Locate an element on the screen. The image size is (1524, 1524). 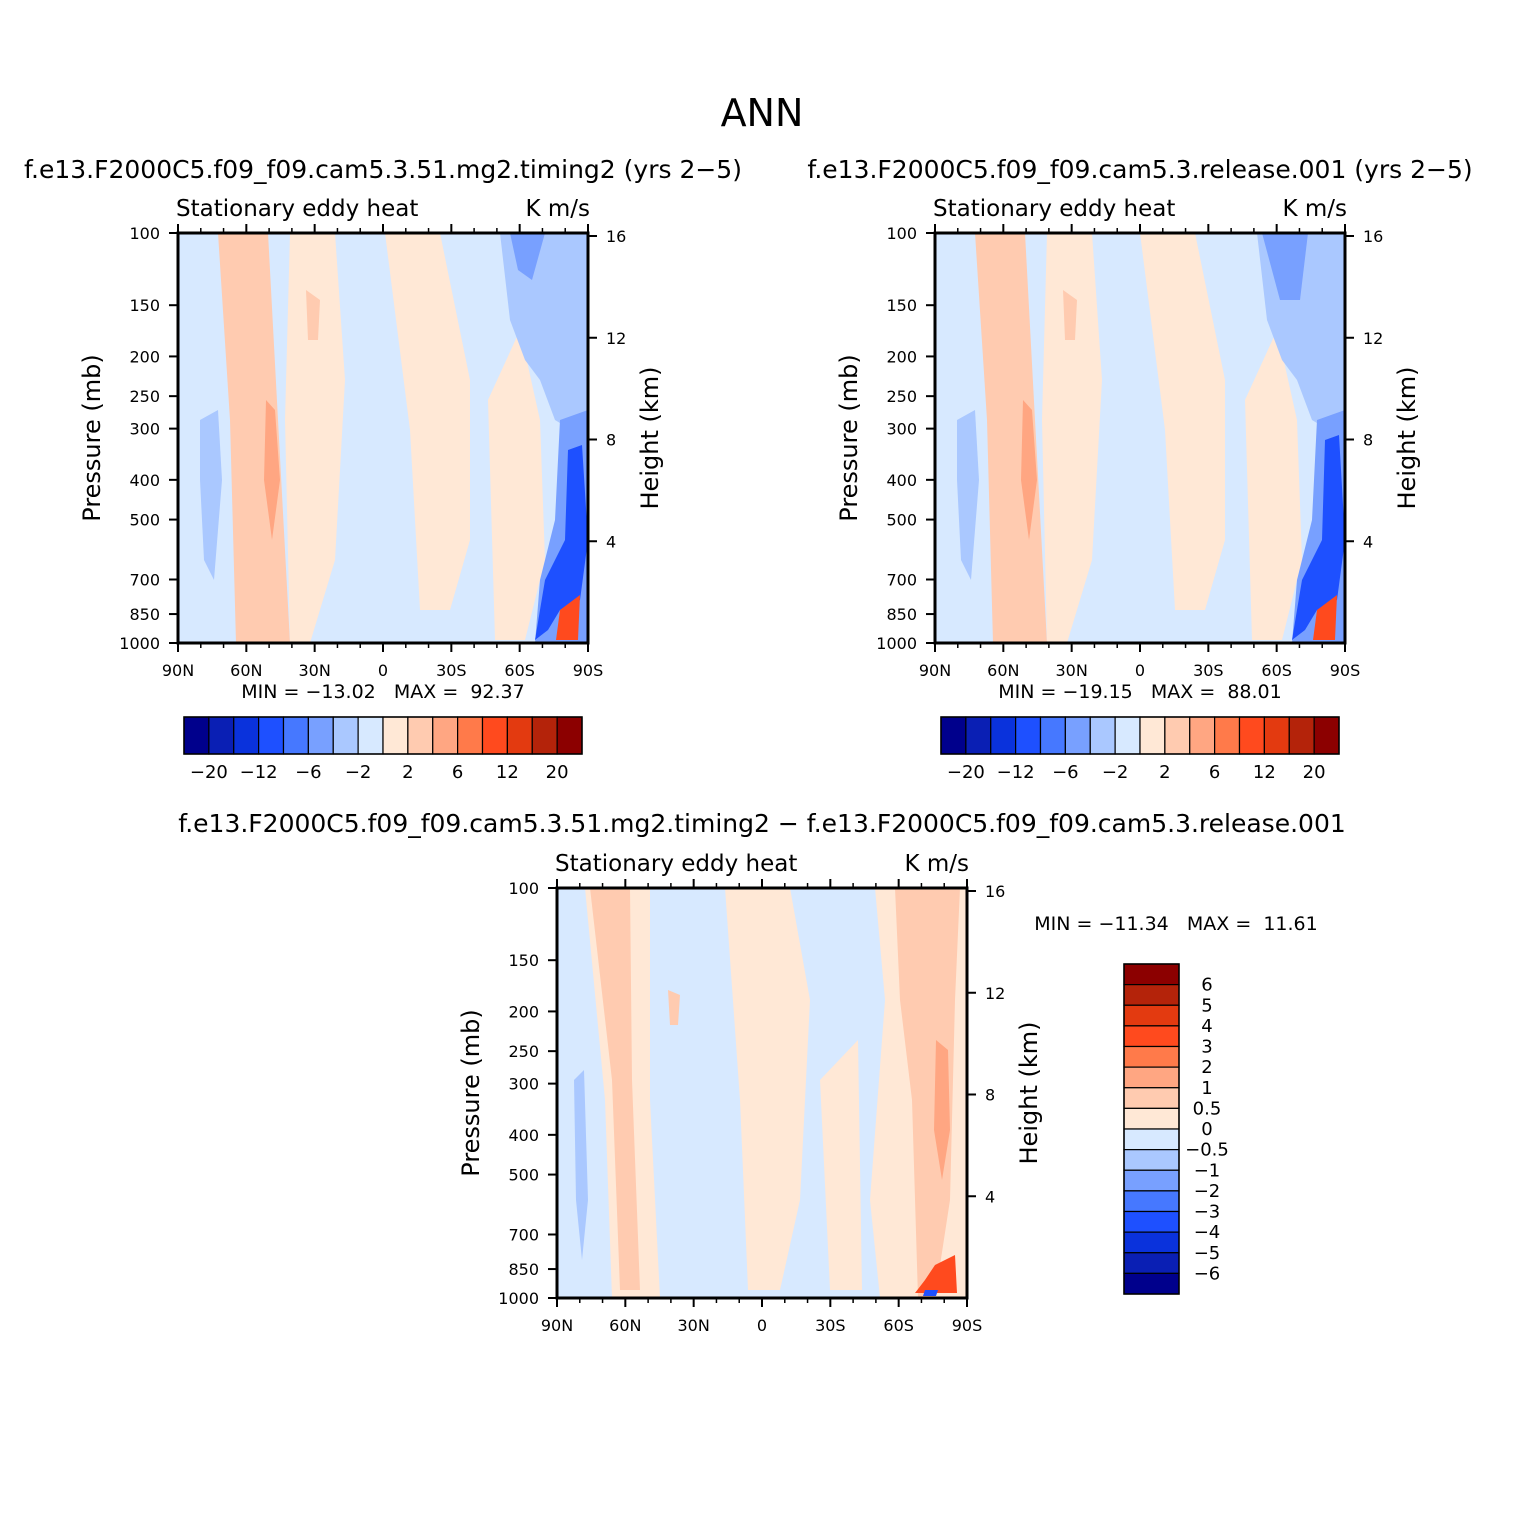
contour-warm-surface is located at coordinates (568, 617).